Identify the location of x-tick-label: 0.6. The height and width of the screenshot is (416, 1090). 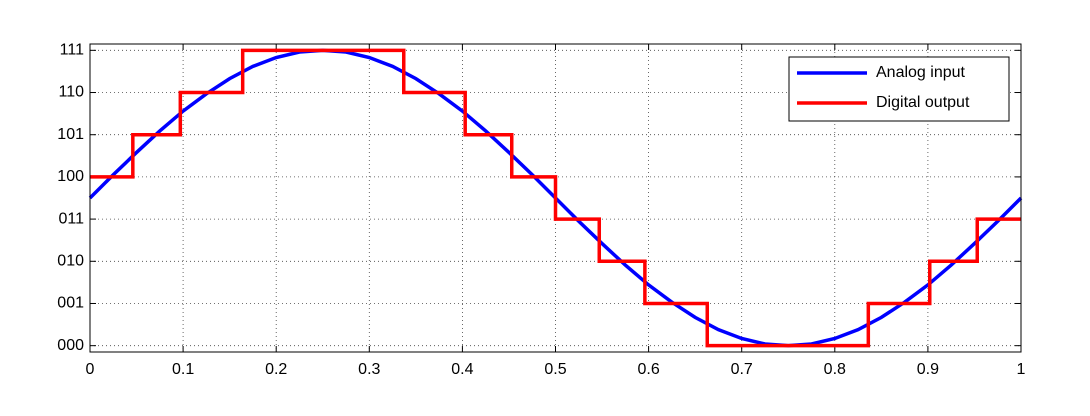
(648, 369).